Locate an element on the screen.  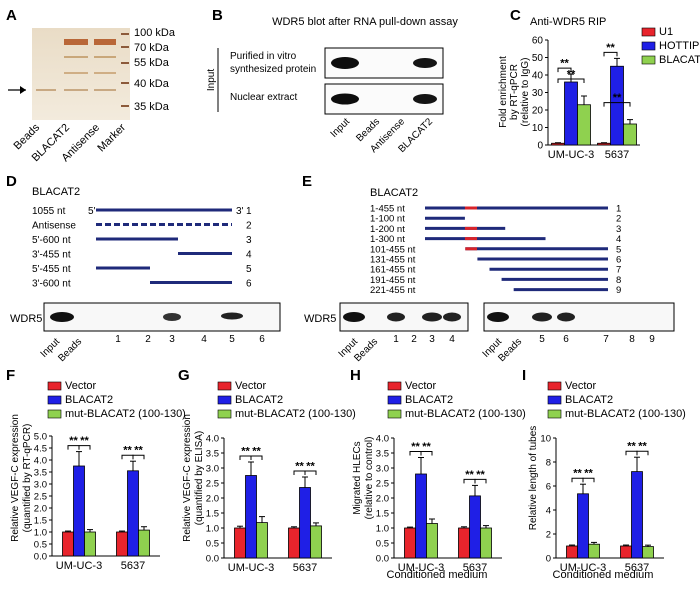
end-label: 3' is located at coordinates (240, 211).